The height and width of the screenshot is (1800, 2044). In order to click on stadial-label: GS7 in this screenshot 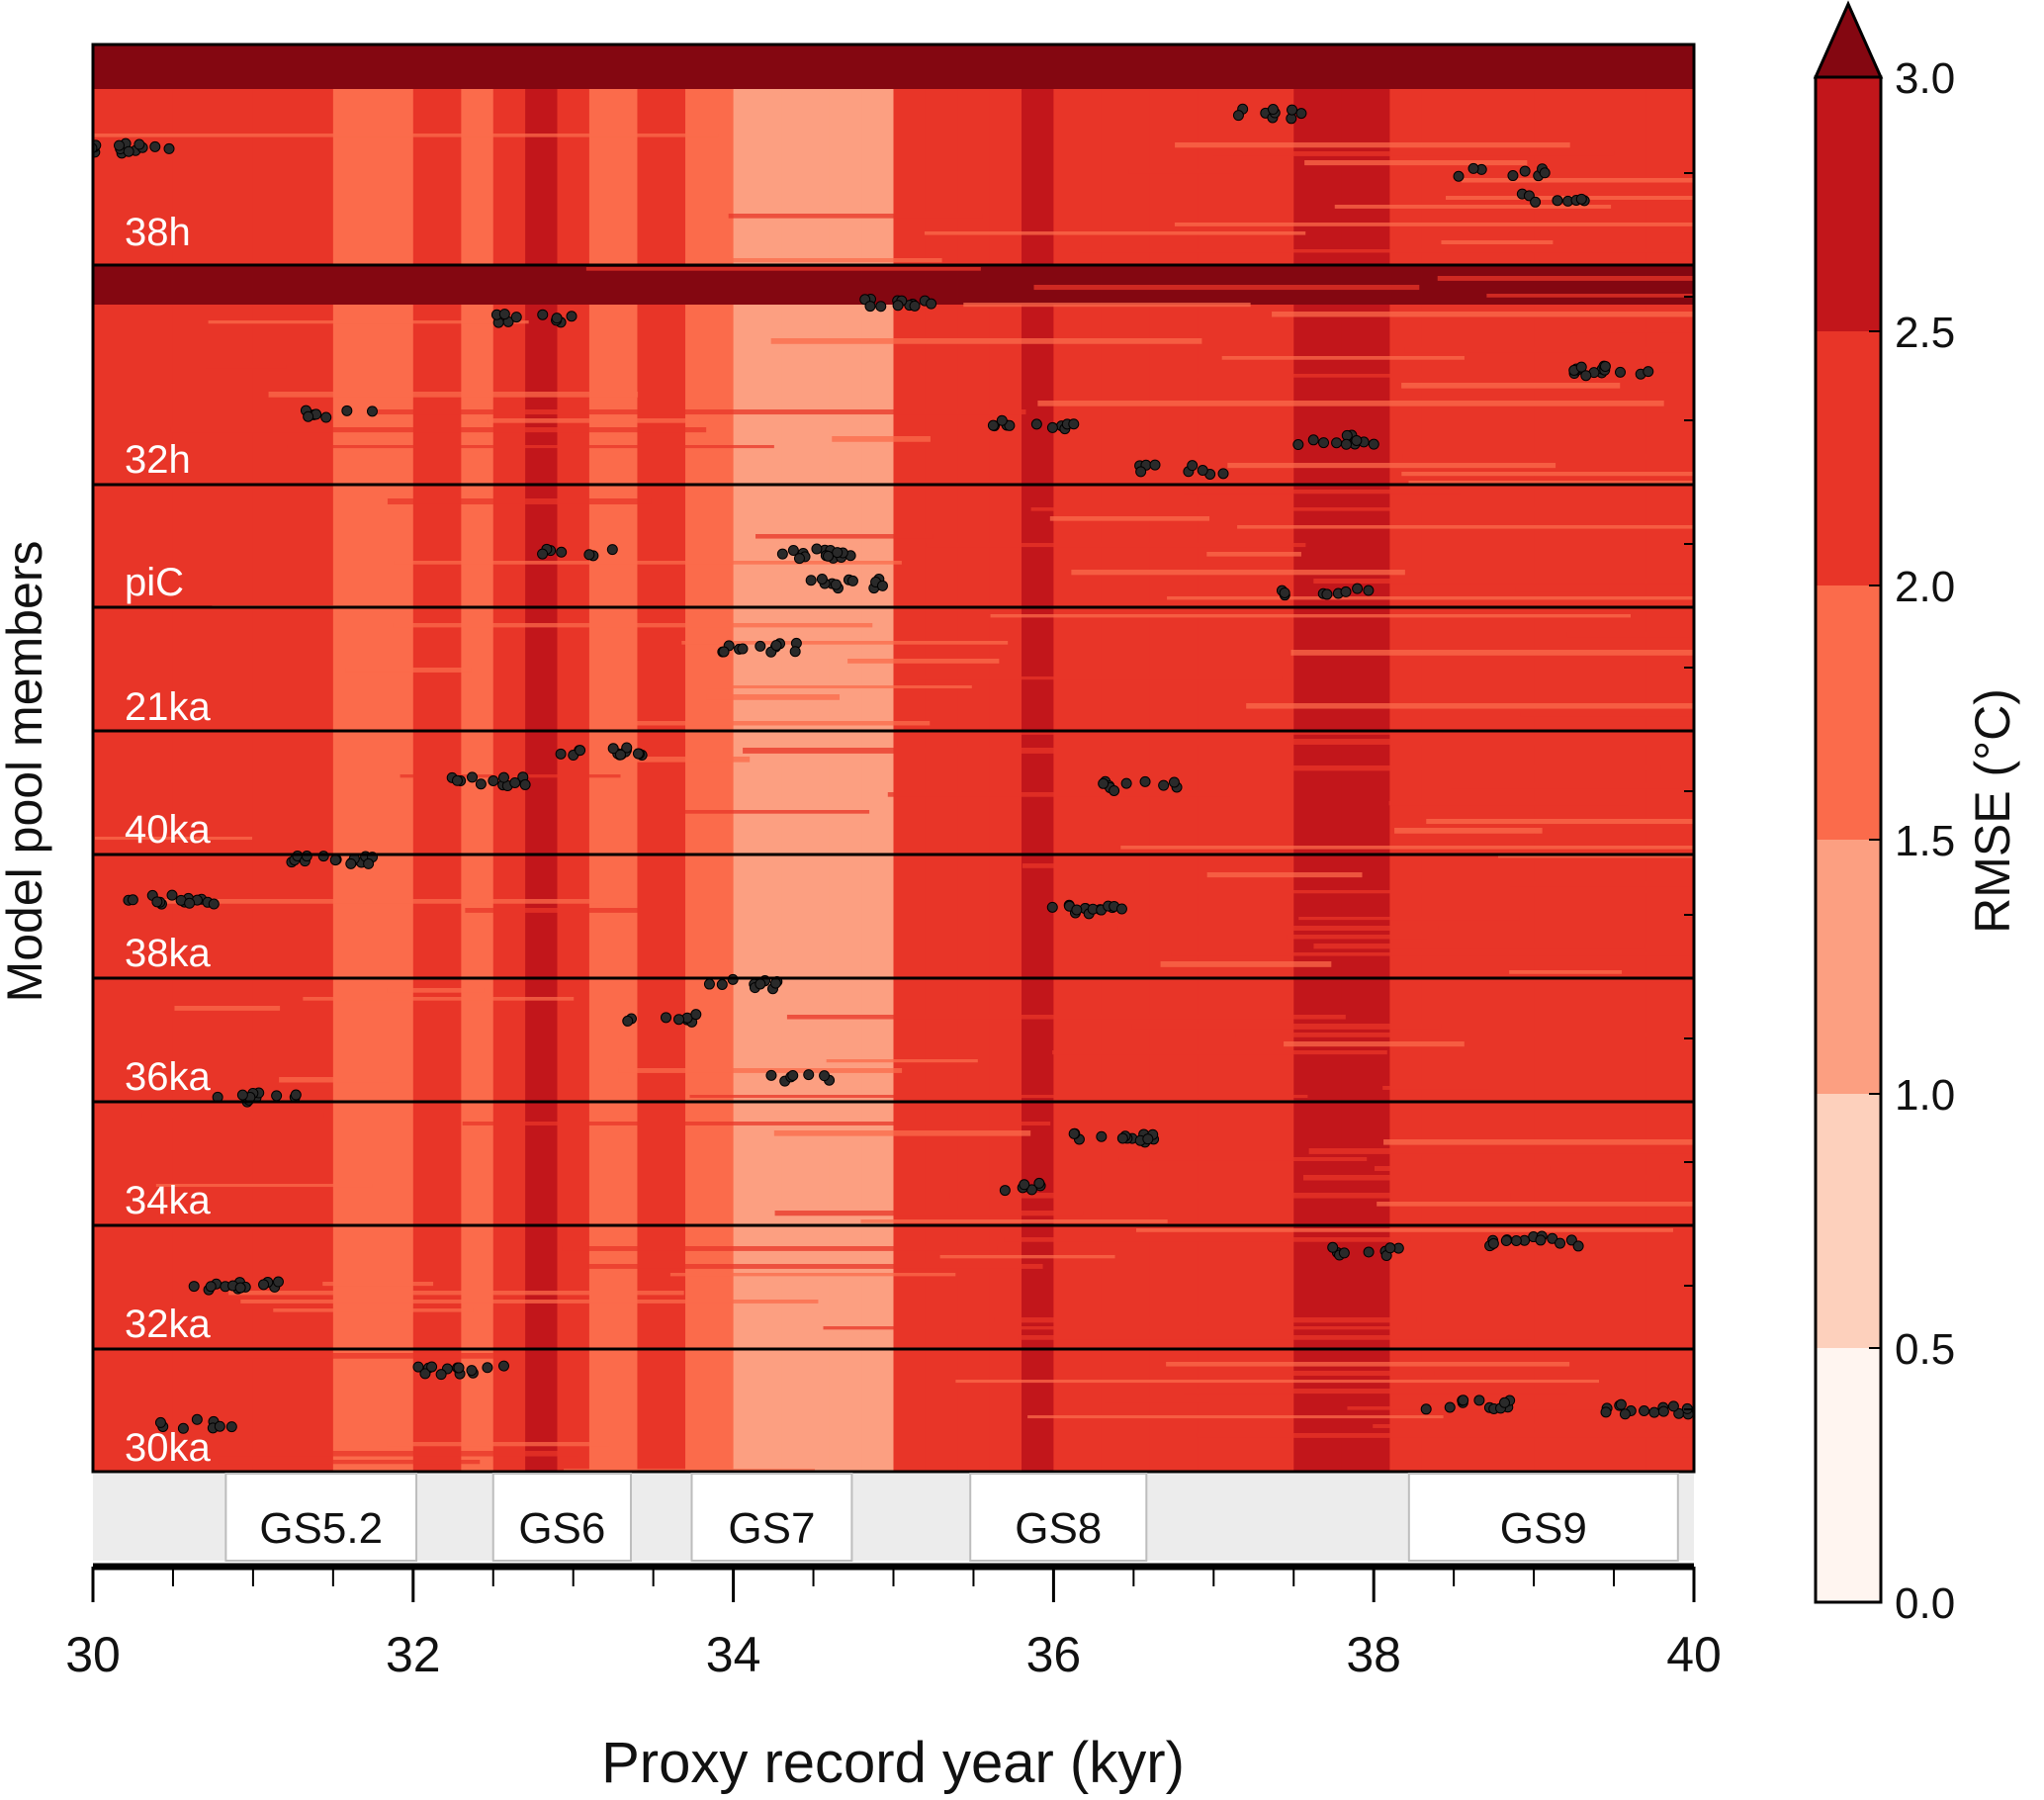, I will do `click(771, 1528)`.